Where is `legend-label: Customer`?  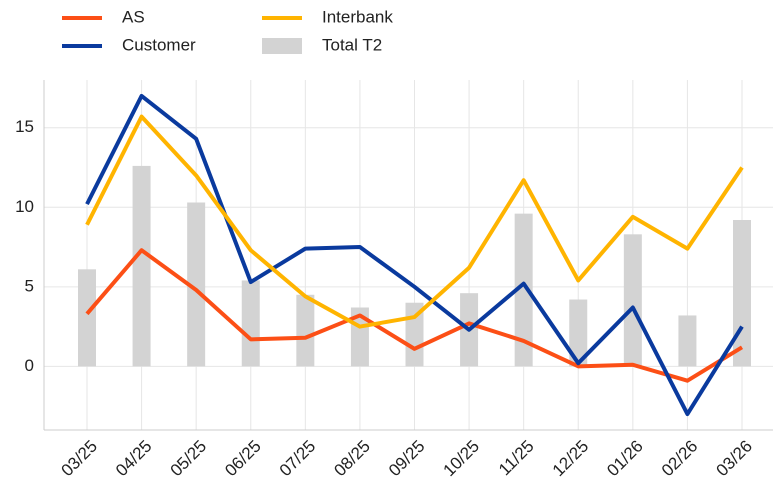
legend-label: Customer is located at coordinates (159, 44).